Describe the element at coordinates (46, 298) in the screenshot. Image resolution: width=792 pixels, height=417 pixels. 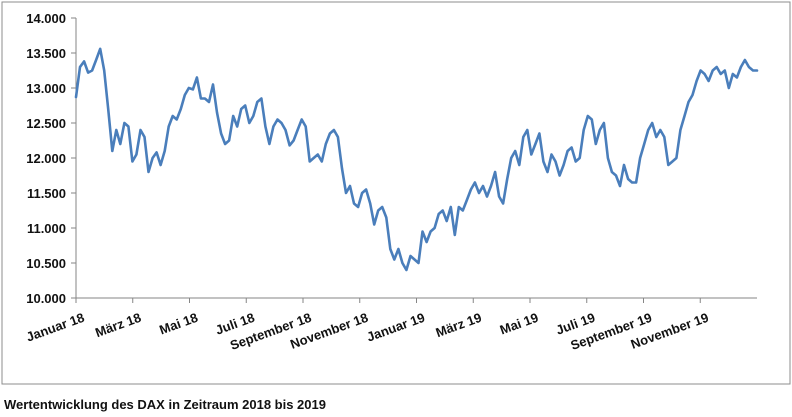
I see `y-tick-label: 10.000` at that location.